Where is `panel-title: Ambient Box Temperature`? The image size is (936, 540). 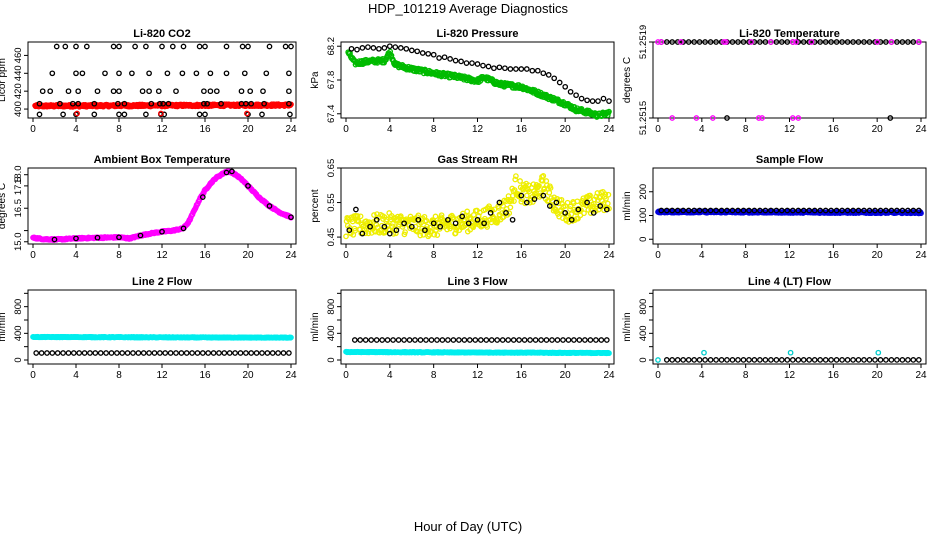
panel-title: Ambient Box Temperature is located at coordinates (162, 160).